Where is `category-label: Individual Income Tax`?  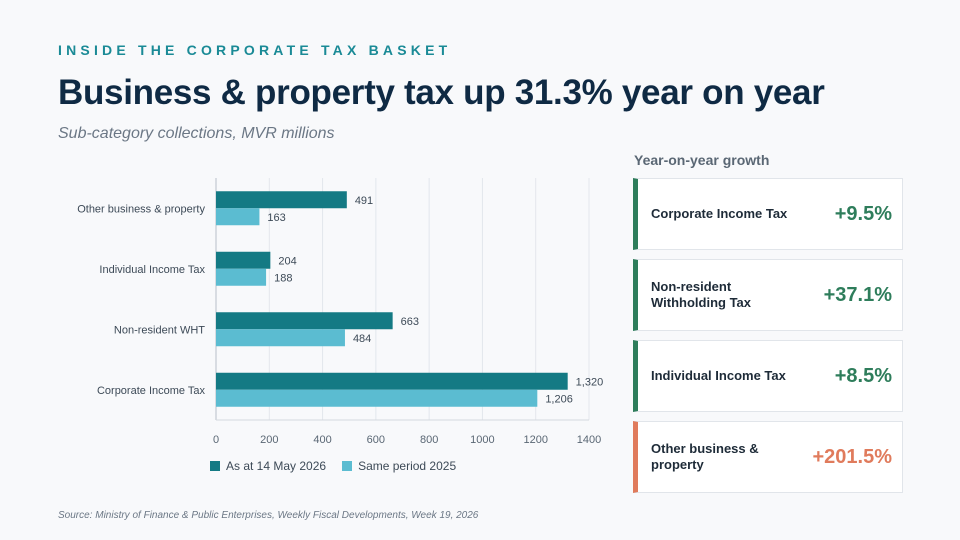
category-label: Individual Income Tax is located at coordinates (152, 270).